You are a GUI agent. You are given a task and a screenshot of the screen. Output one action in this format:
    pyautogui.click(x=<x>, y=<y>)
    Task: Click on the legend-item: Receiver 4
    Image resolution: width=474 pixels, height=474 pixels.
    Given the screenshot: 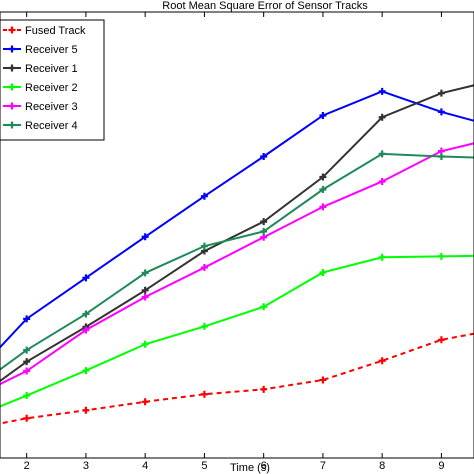 What is the action you would take?
    pyautogui.click(x=40, y=126)
    